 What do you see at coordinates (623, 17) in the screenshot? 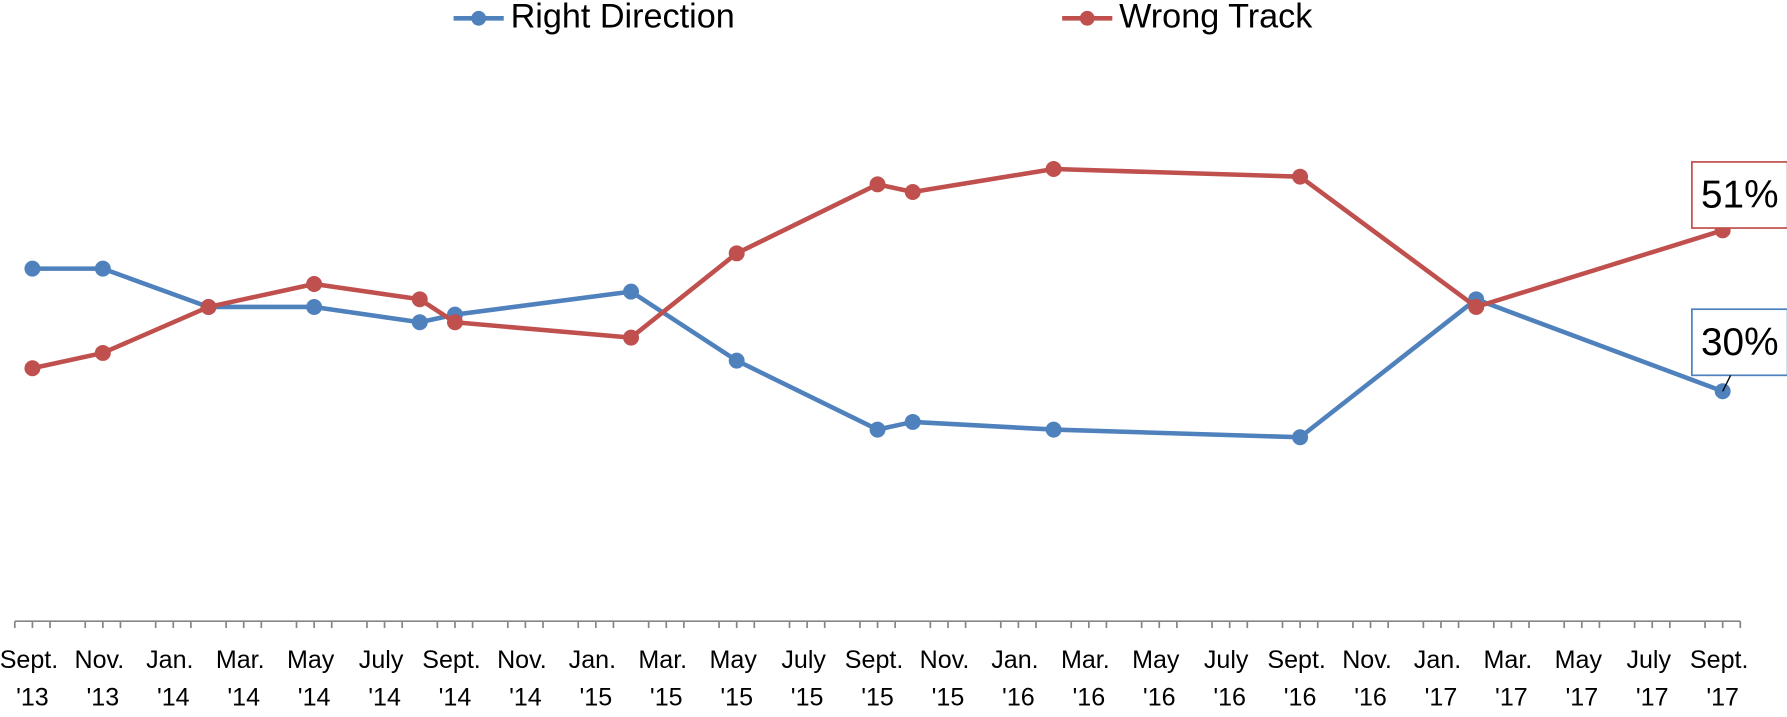
I see `legend-label: Right Direction` at bounding box center [623, 17].